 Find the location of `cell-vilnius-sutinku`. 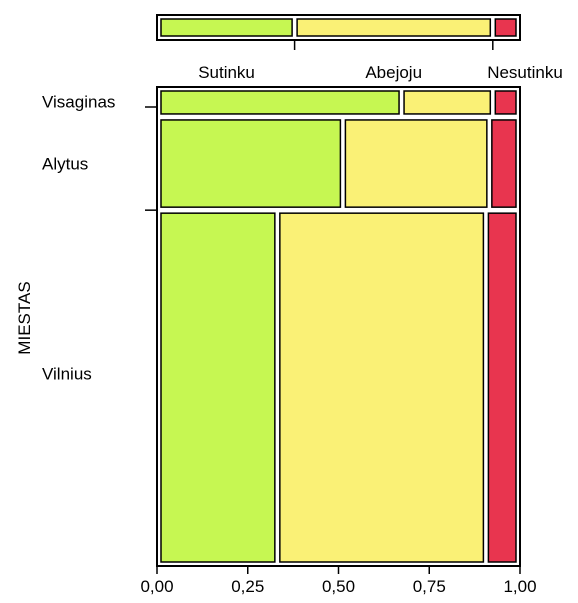

cell-vilnius-sutinku is located at coordinates (218, 387).